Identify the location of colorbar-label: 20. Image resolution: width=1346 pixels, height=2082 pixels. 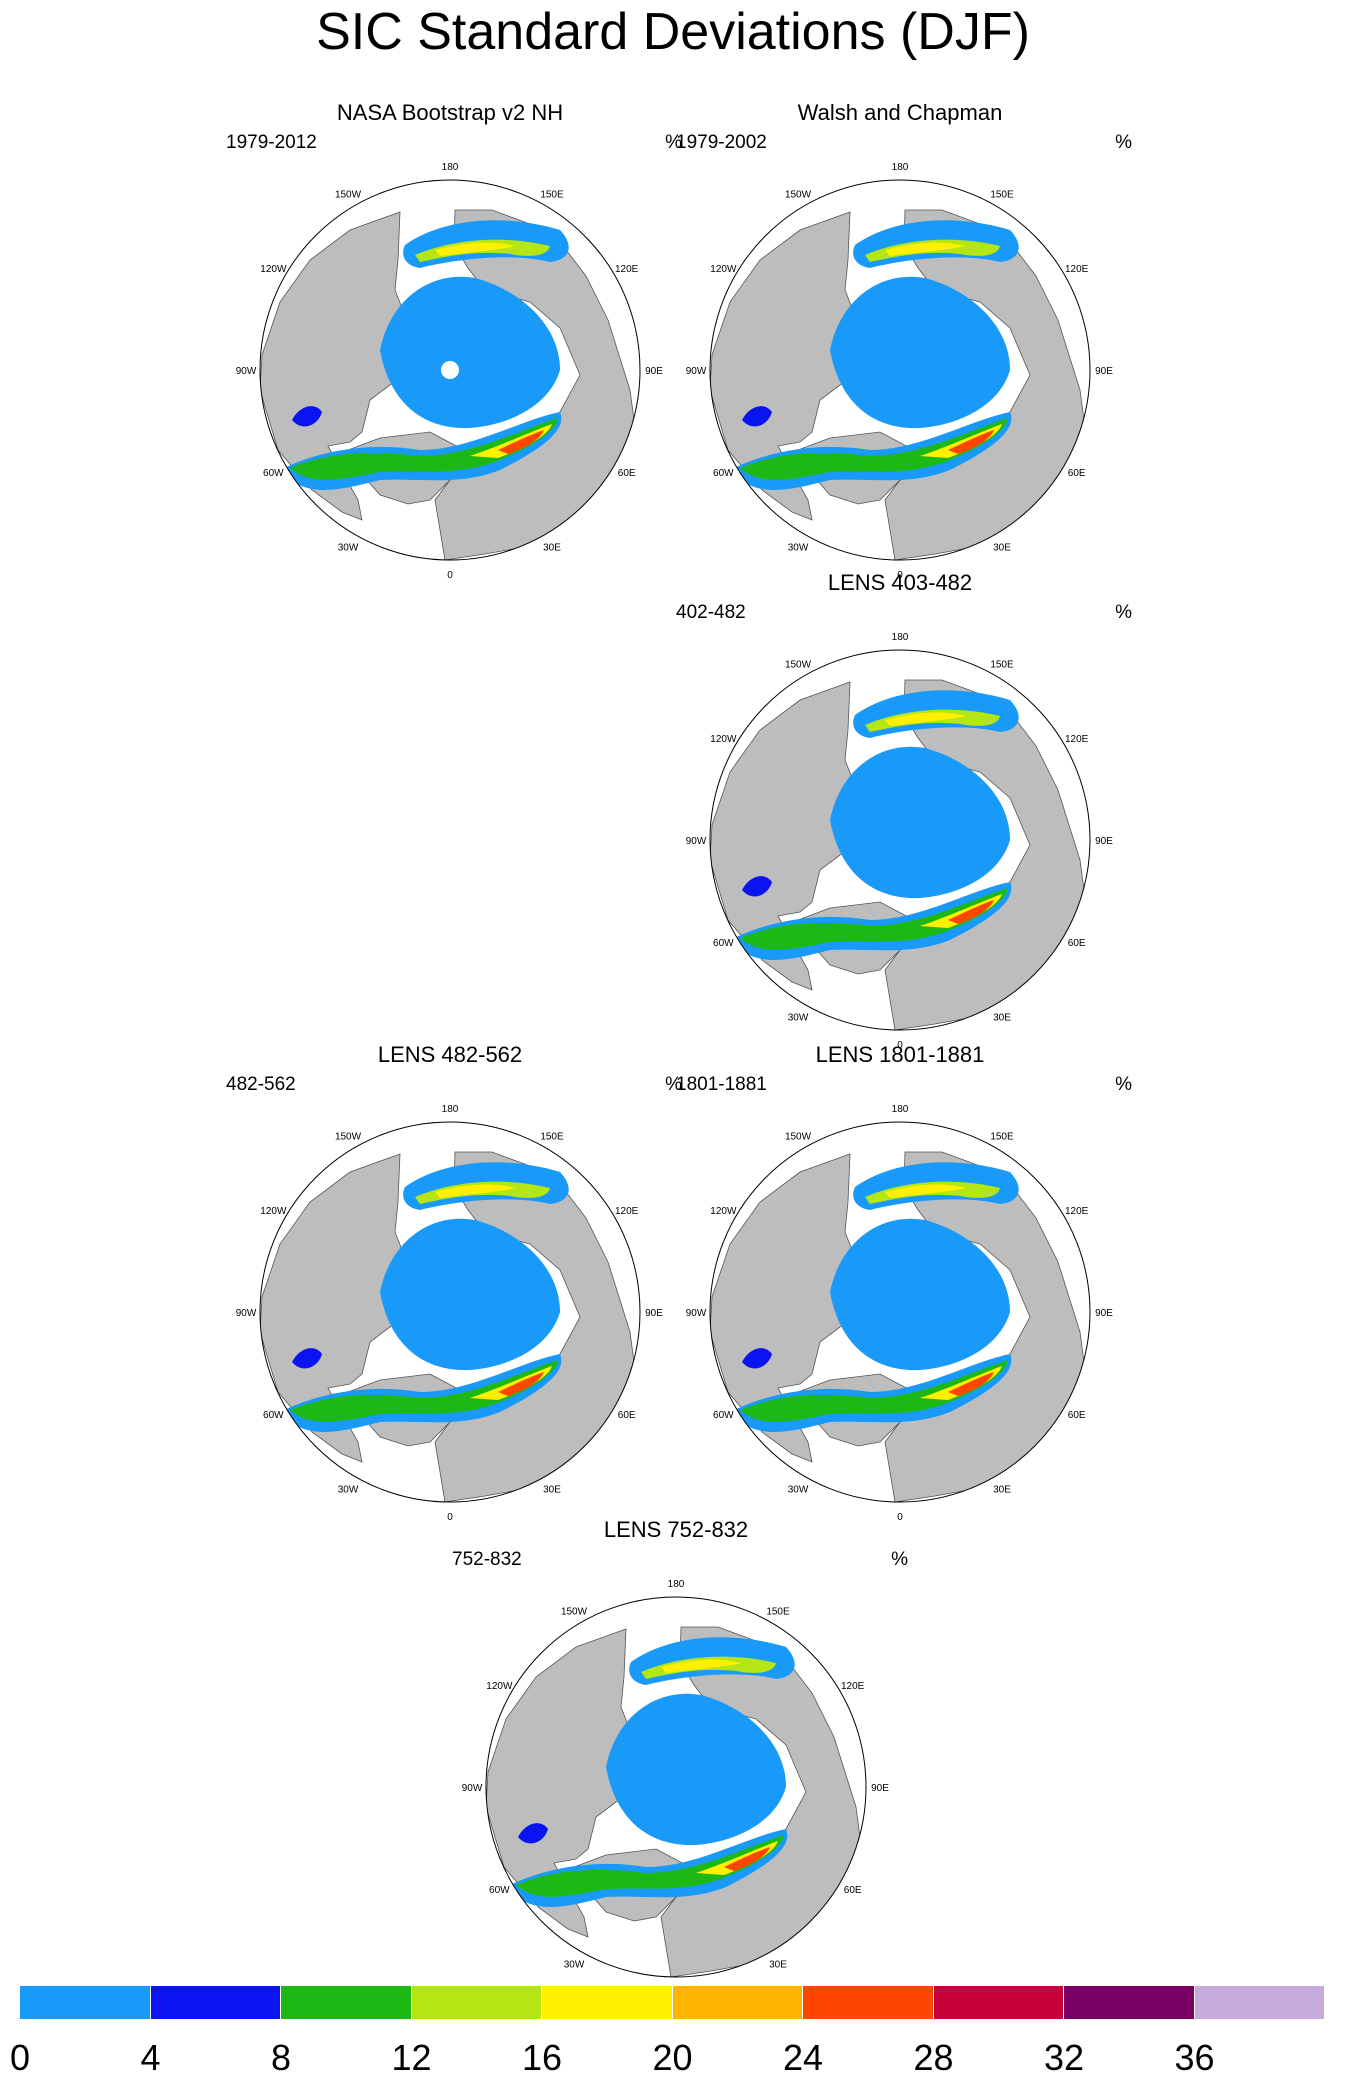
(672, 2057).